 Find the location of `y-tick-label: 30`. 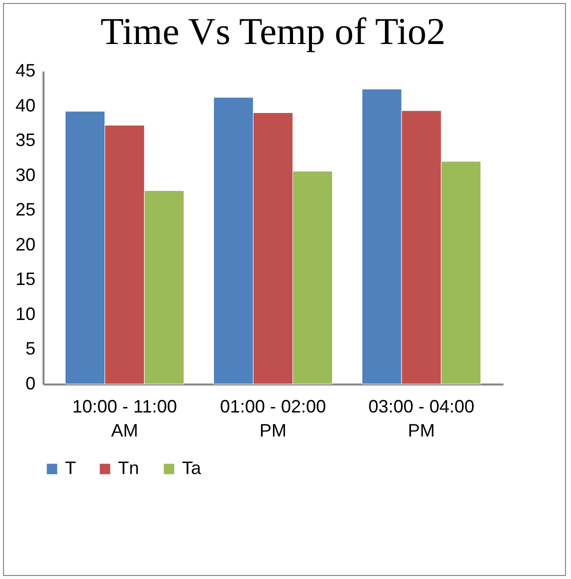

y-tick-label: 30 is located at coordinates (25, 174).